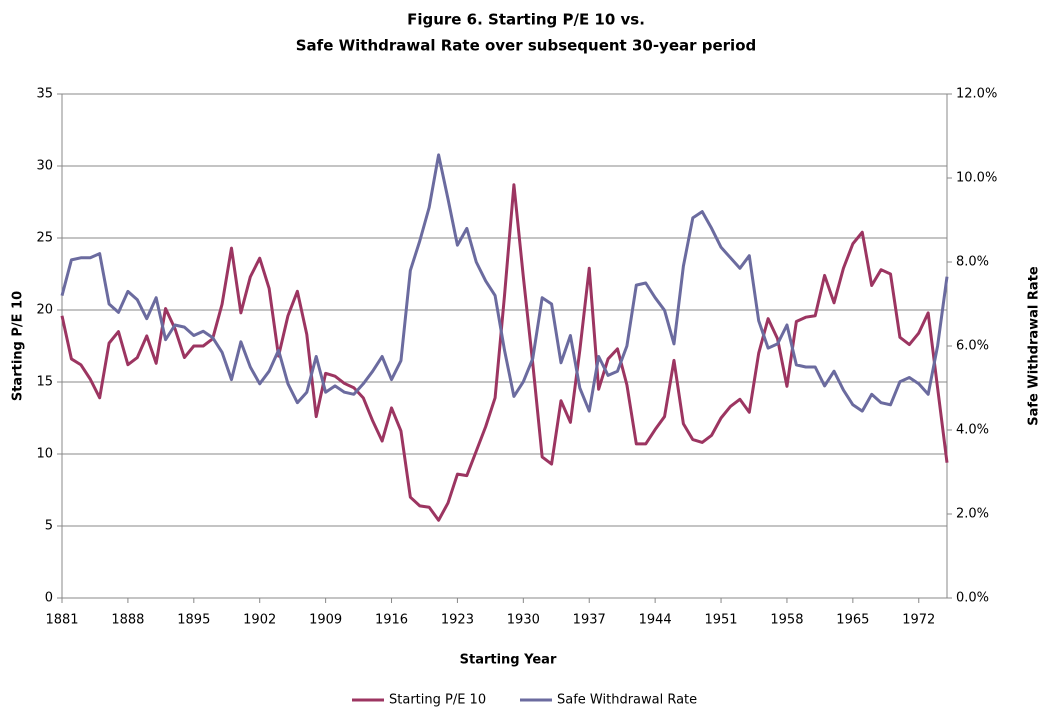  Describe the element at coordinates (720, 620) in the screenshot. I see `x-tick-label: 1951` at that location.